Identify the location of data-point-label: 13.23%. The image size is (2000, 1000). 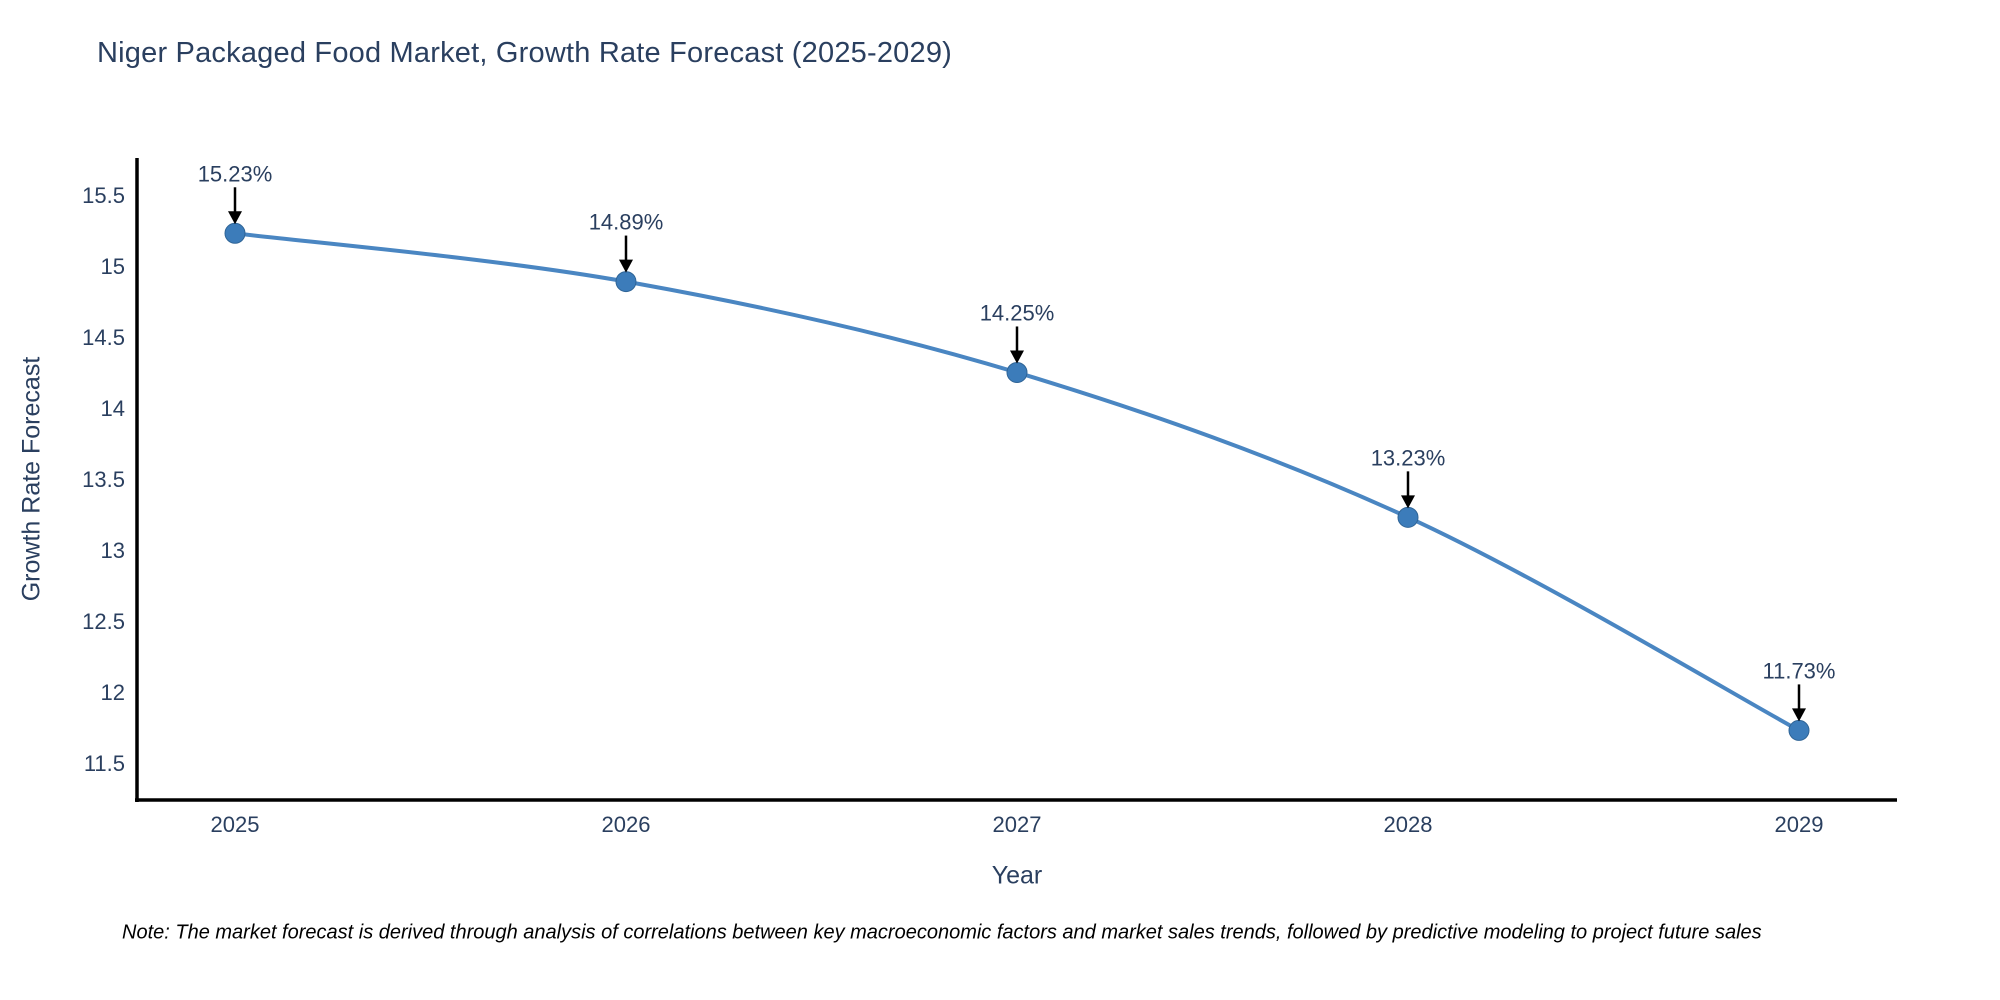
(1408, 457).